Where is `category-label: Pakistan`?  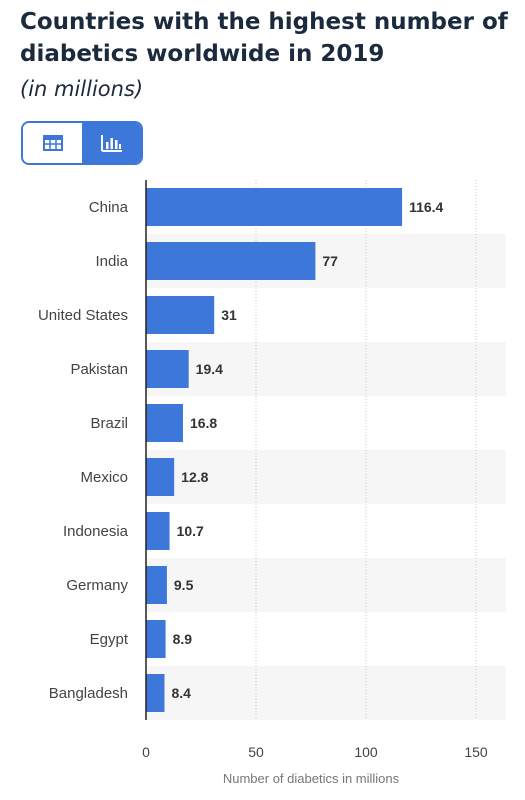
category-label: Pakistan is located at coordinates (99, 369).